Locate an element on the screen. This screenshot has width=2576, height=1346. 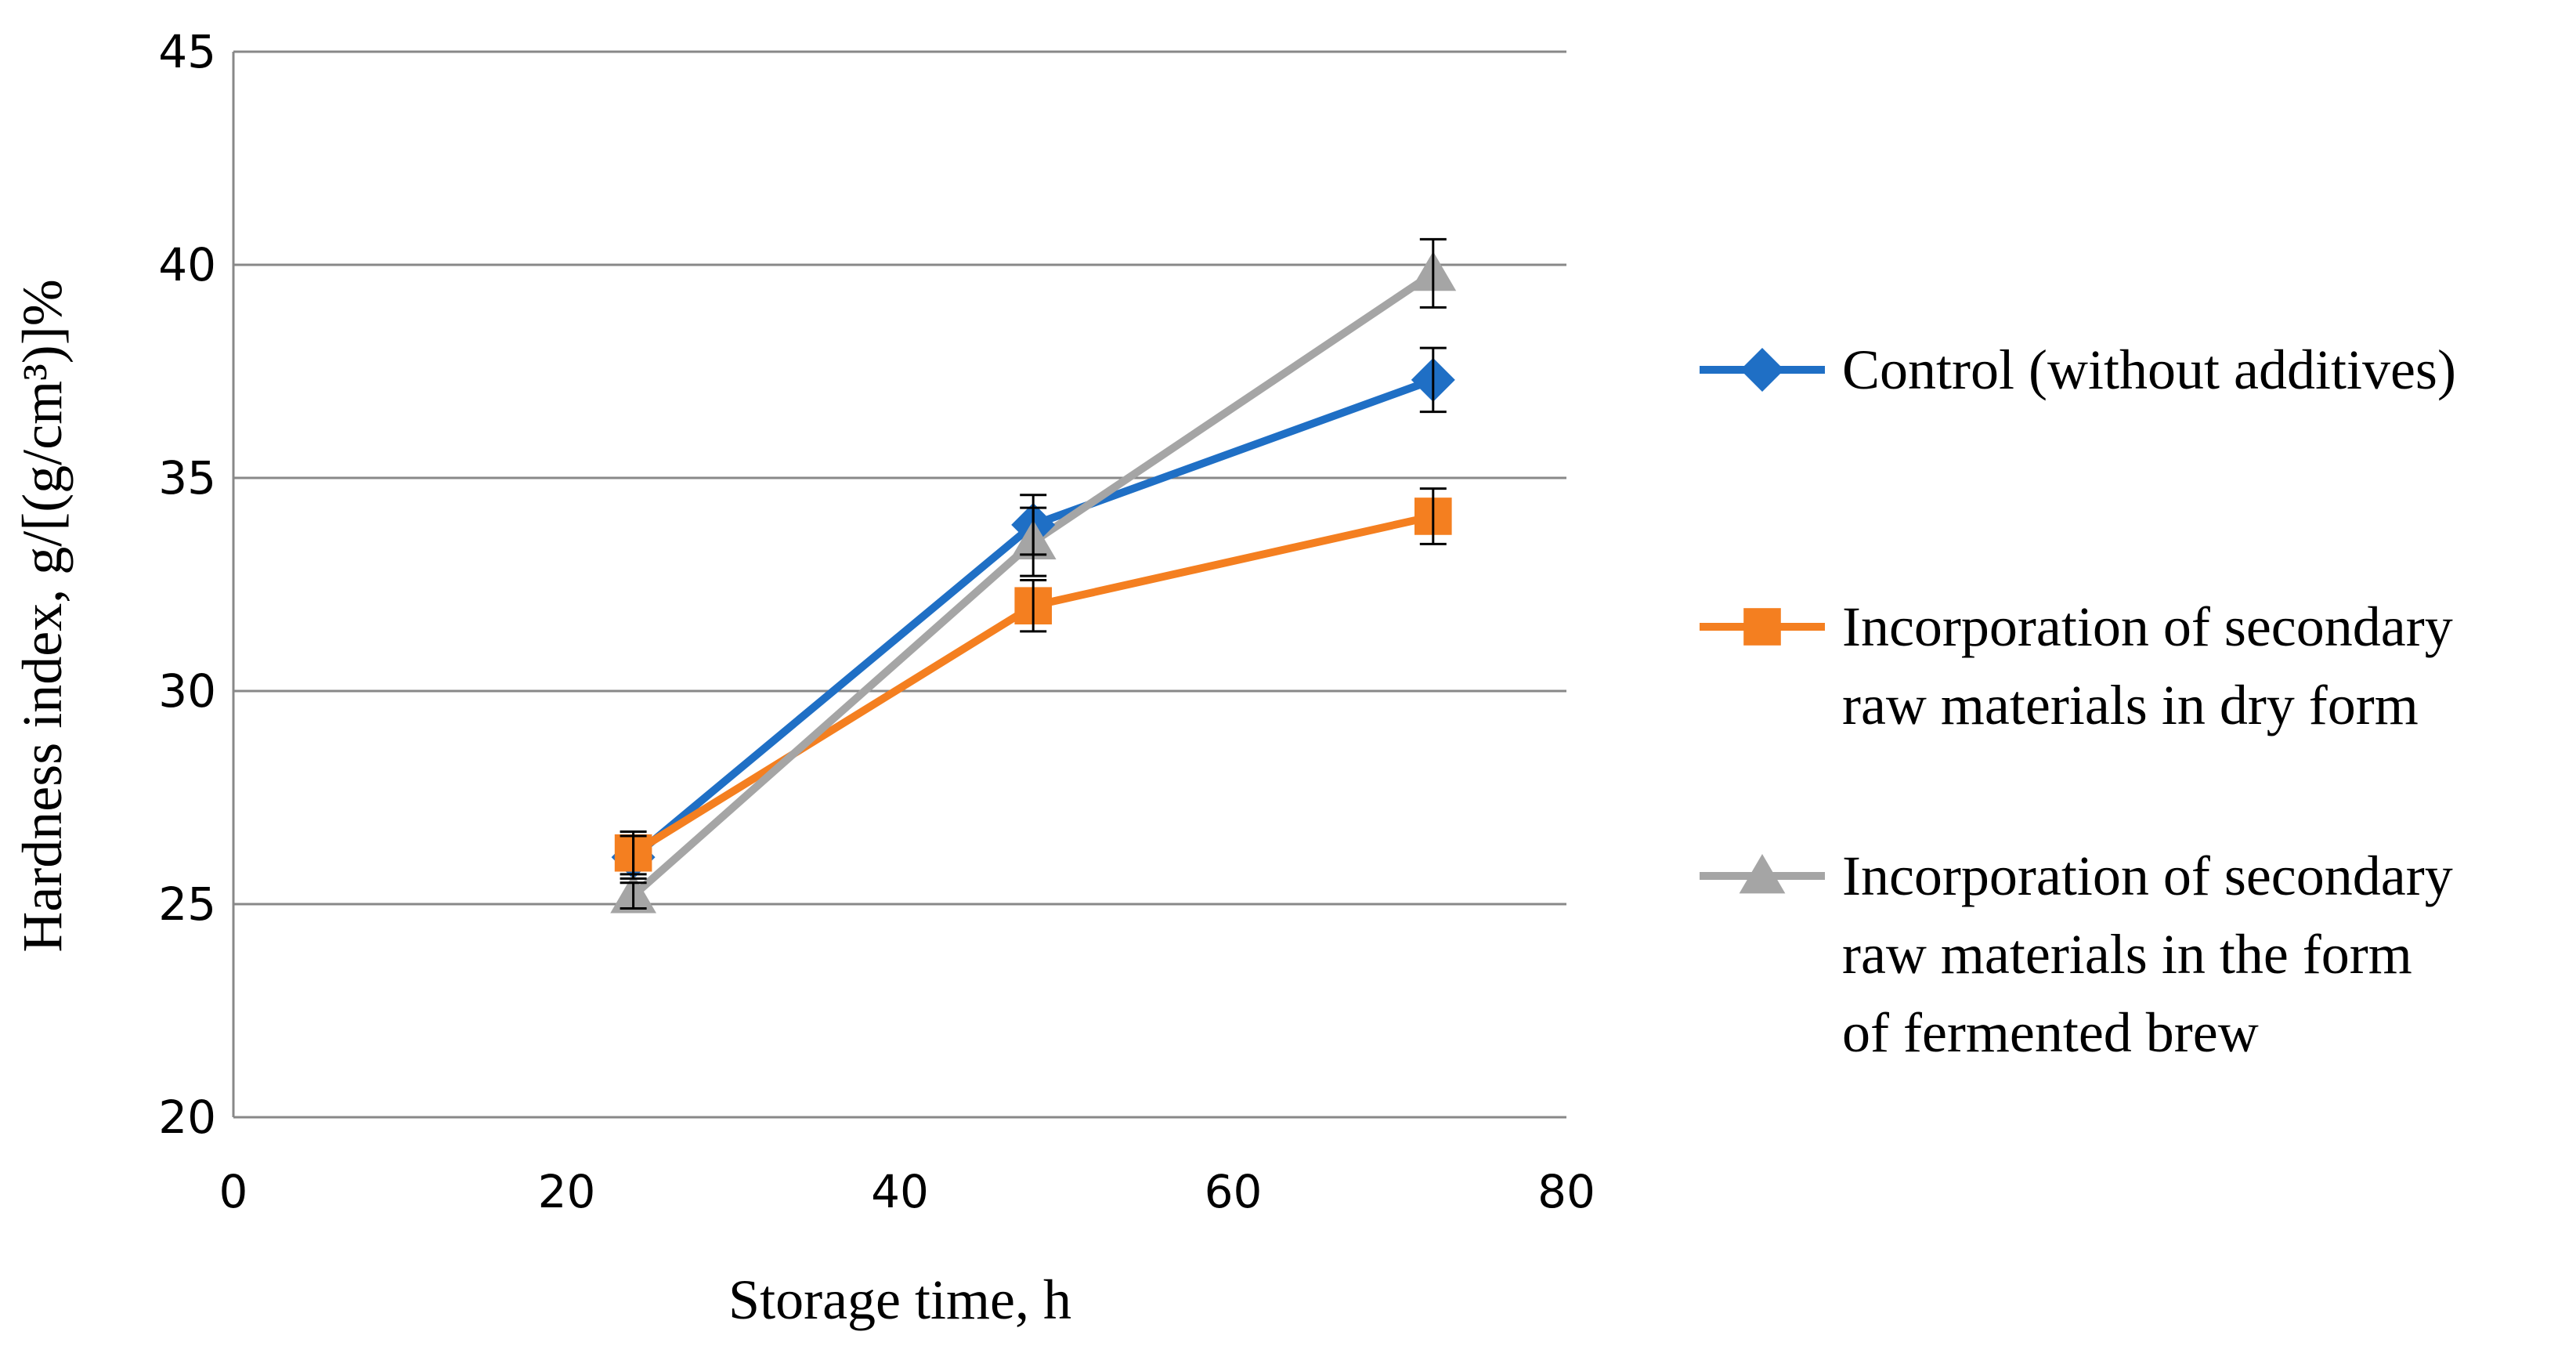
x-tick-label: 80 is located at coordinates (1566, 1191).